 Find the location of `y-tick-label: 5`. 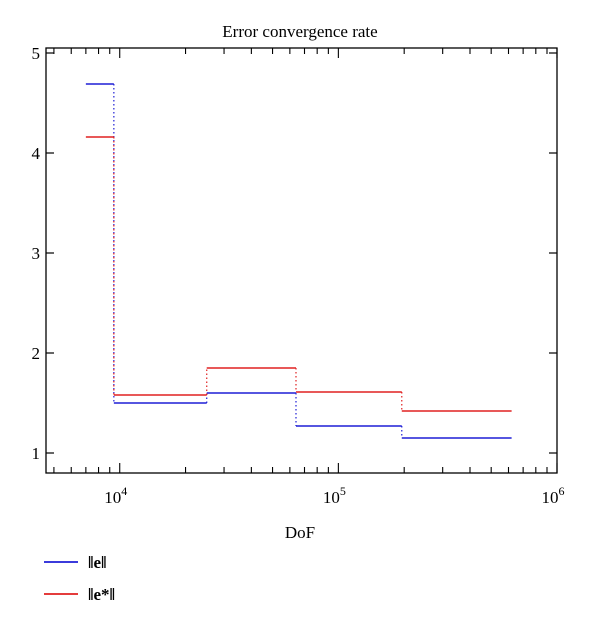

y-tick-label: 5 is located at coordinates (36, 53).